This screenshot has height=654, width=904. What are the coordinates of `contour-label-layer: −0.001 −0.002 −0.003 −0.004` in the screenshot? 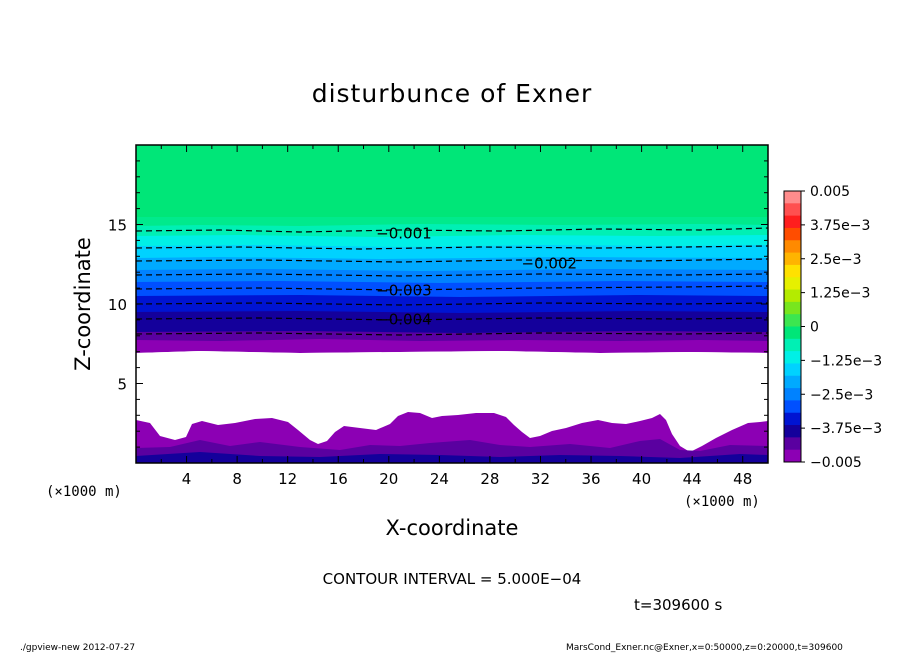 It's located at (477, 276).